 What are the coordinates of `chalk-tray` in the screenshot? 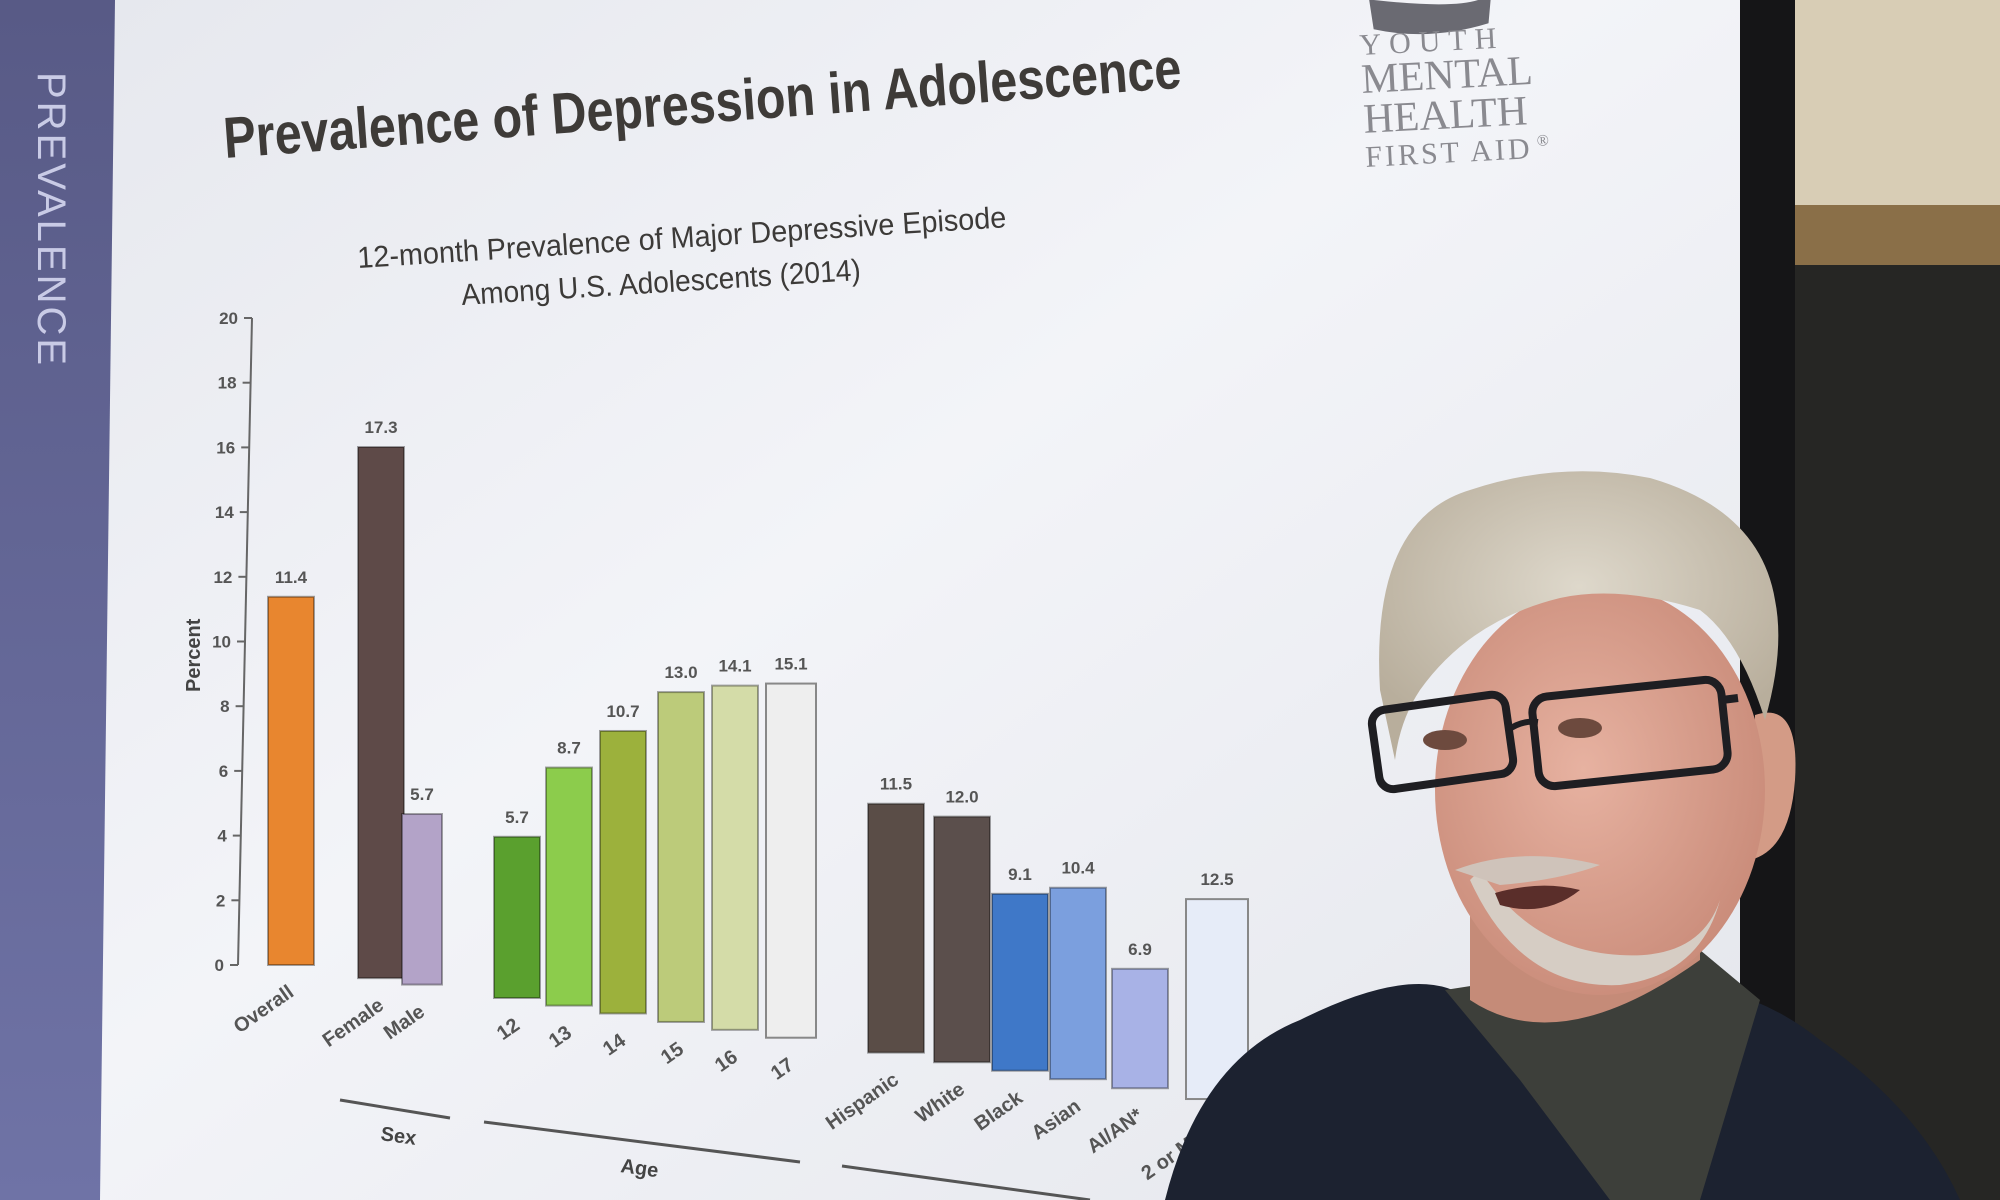 It's located at (1895, 235).